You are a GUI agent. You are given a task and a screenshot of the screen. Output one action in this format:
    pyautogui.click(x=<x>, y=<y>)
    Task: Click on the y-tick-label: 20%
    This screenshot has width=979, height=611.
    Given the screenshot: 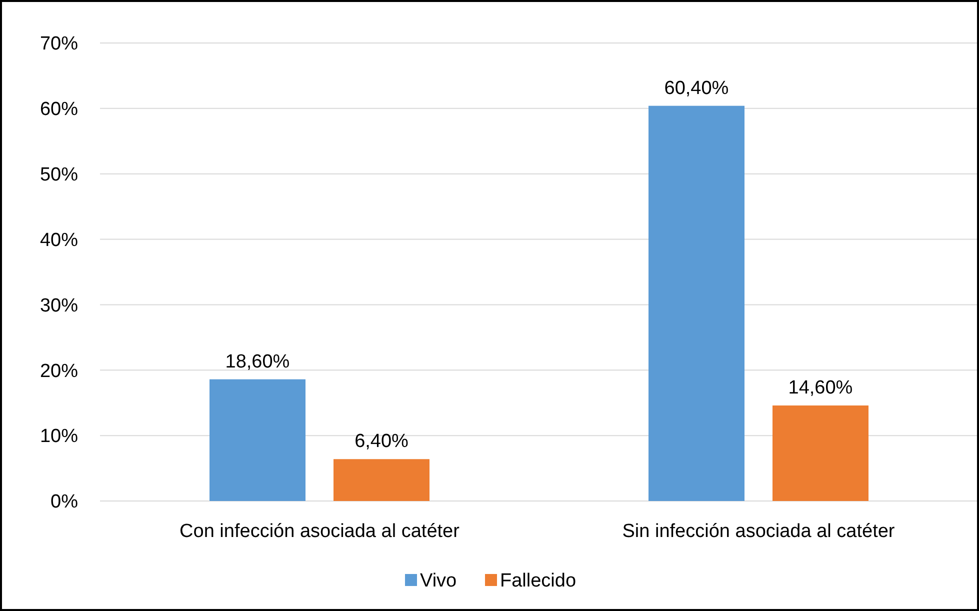 What is the action you would take?
    pyautogui.click(x=59, y=371)
    